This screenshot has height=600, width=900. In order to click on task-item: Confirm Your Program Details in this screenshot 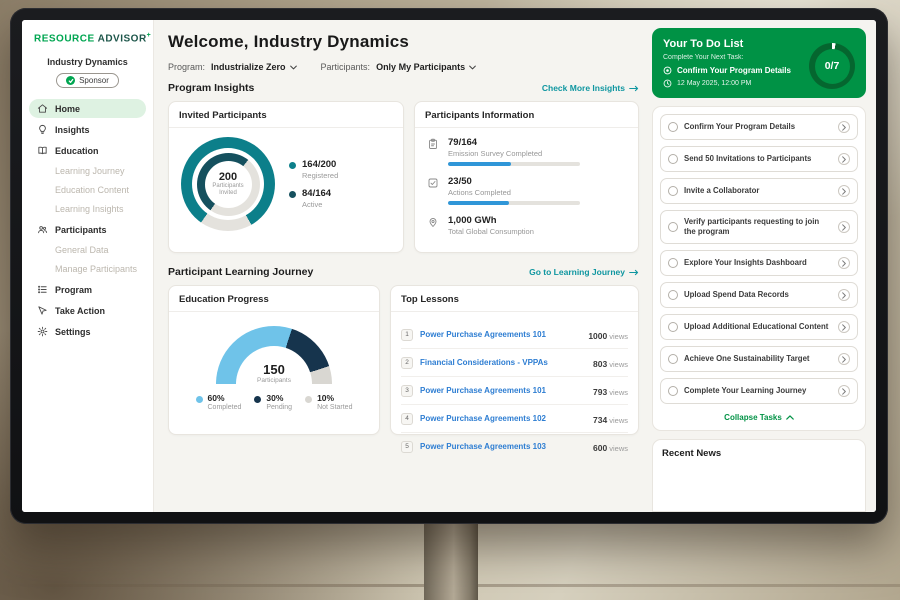, I will do `click(759, 127)`.